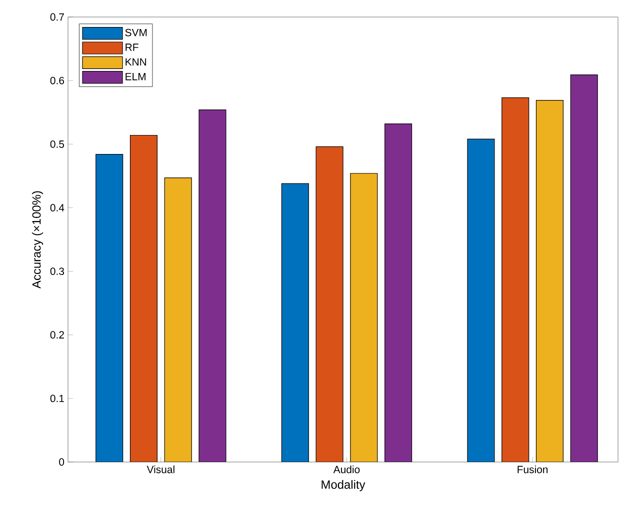 The image size is (626, 516). Describe the element at coordinates (136, 76) in the screenshot. I see `legend-label: ELM` at that location.